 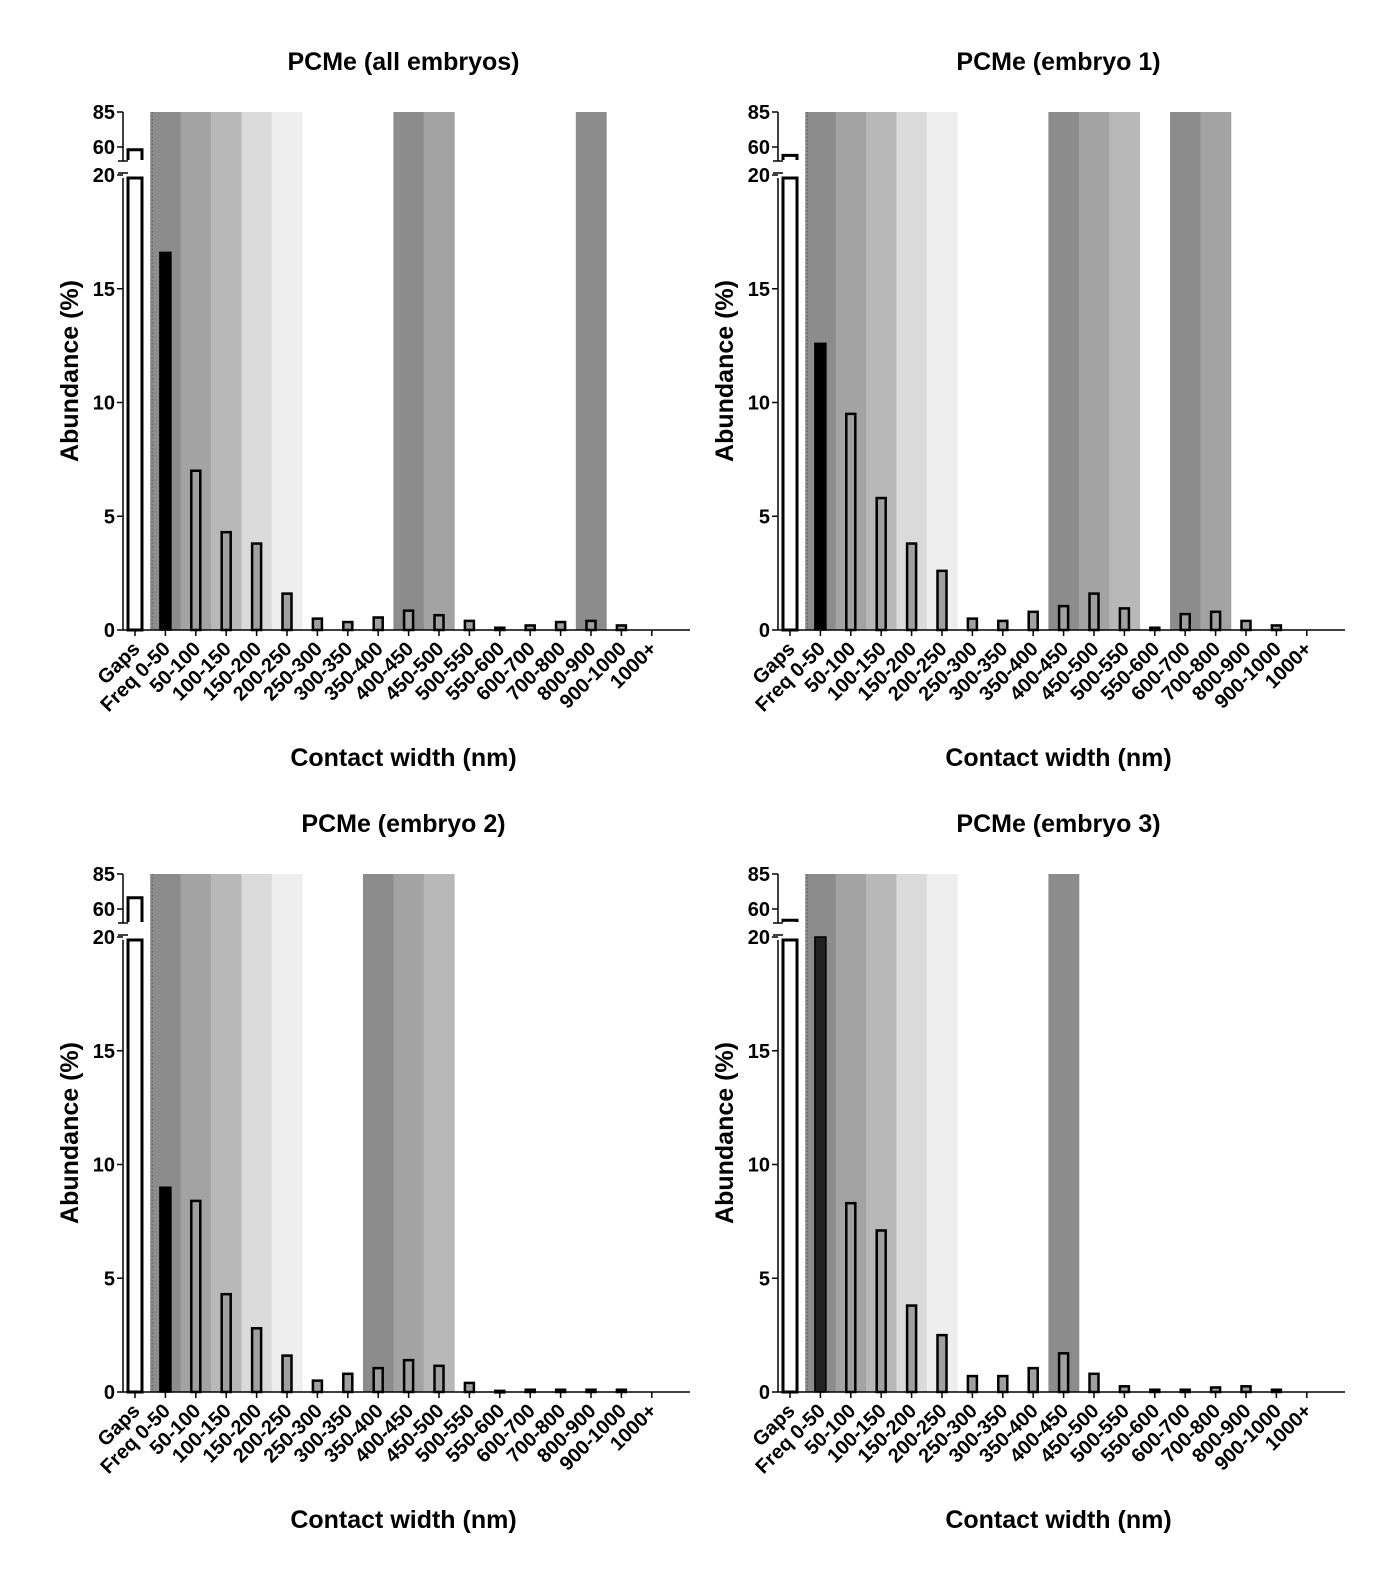 What do you see at coordinates (1058, 824) in the screenshot?
I see `chart-title: PCMe (embryo 3)` at bounding box center [1058, 824].